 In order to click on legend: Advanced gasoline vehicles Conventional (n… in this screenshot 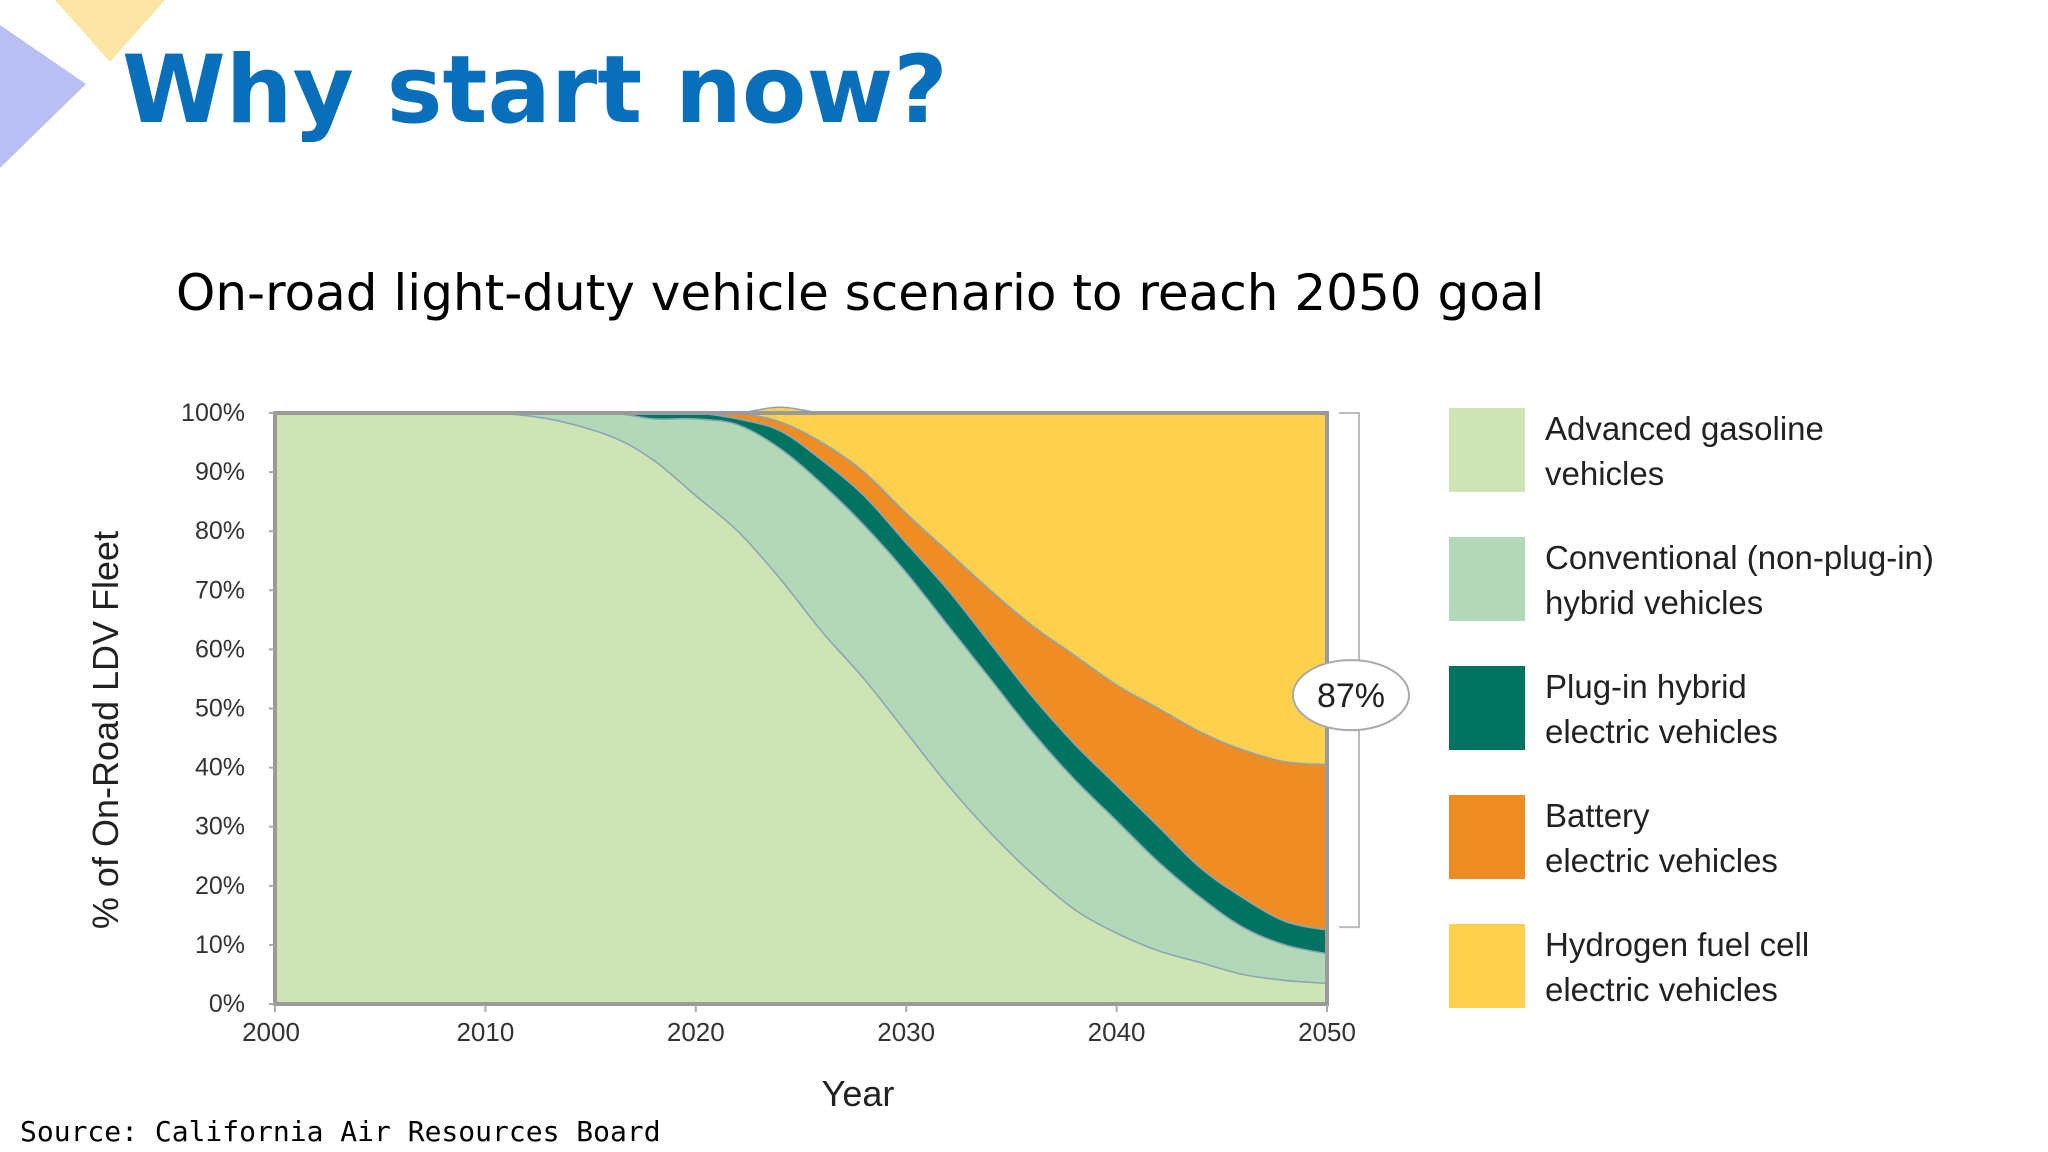, I will do `click(1691, 708)`.